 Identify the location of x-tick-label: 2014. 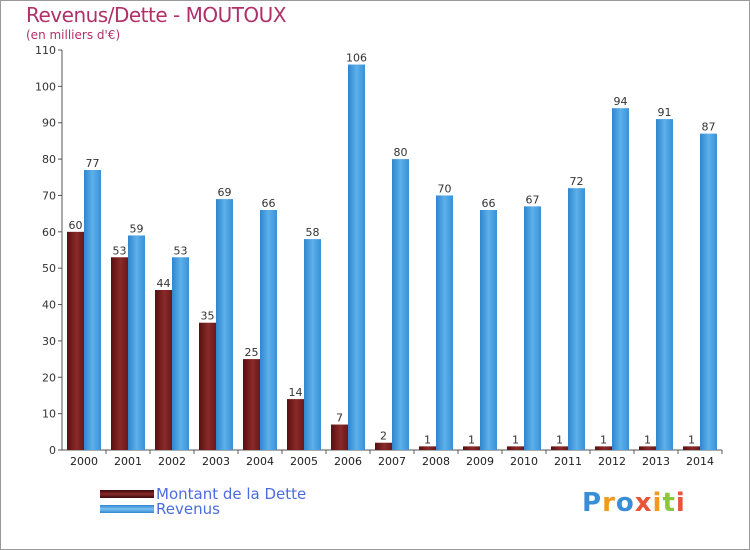
(700, 461).